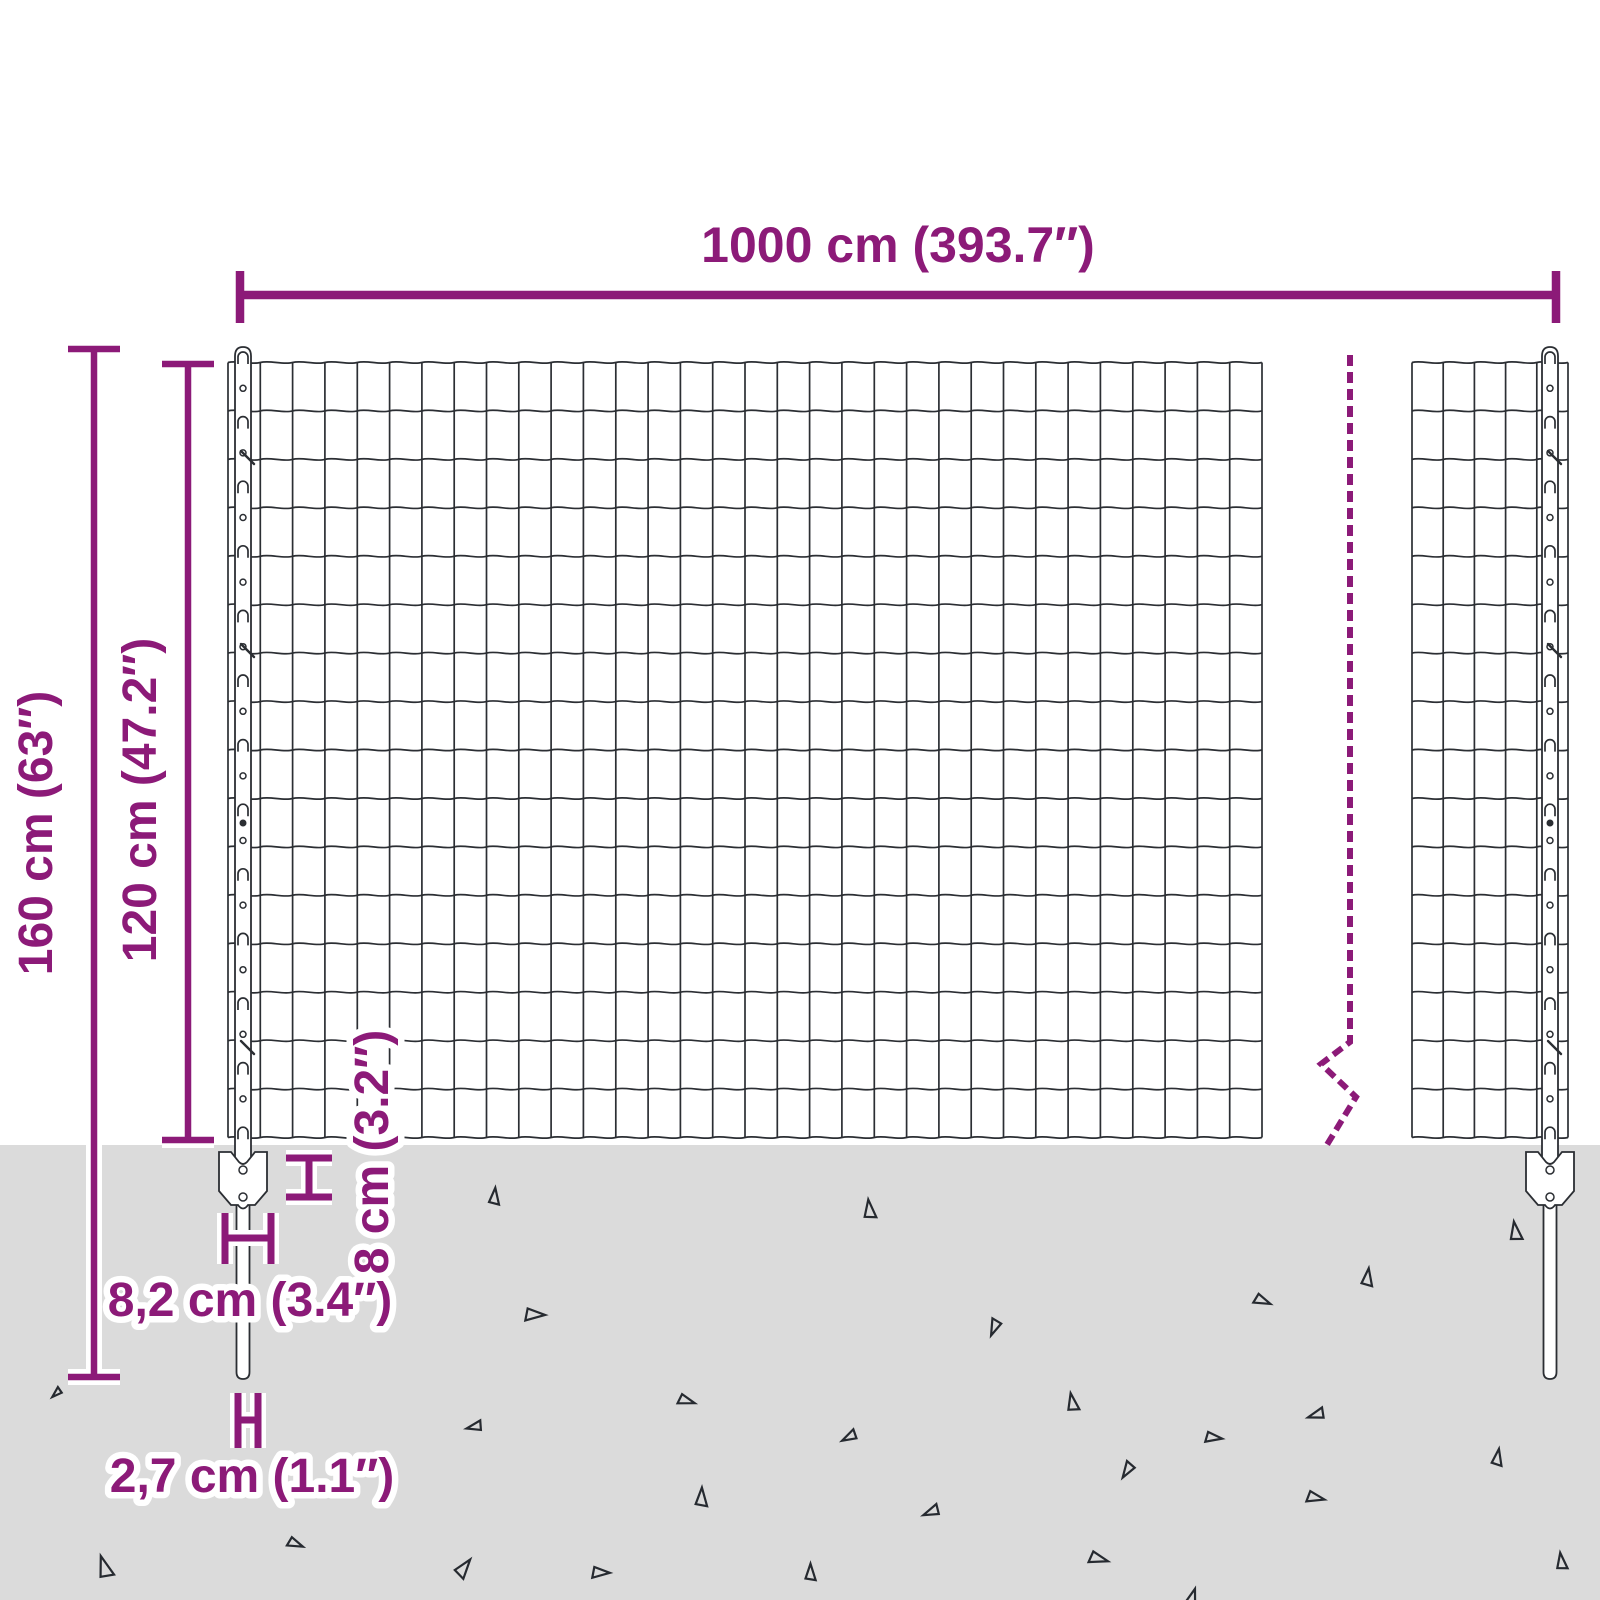 The image size is (1600, 1600). What do you see at coordinates (898, 245) in the screenshot?
I see `width-dimension-label: 1000 cm (393.7″)` at bounding box center [898, 245].